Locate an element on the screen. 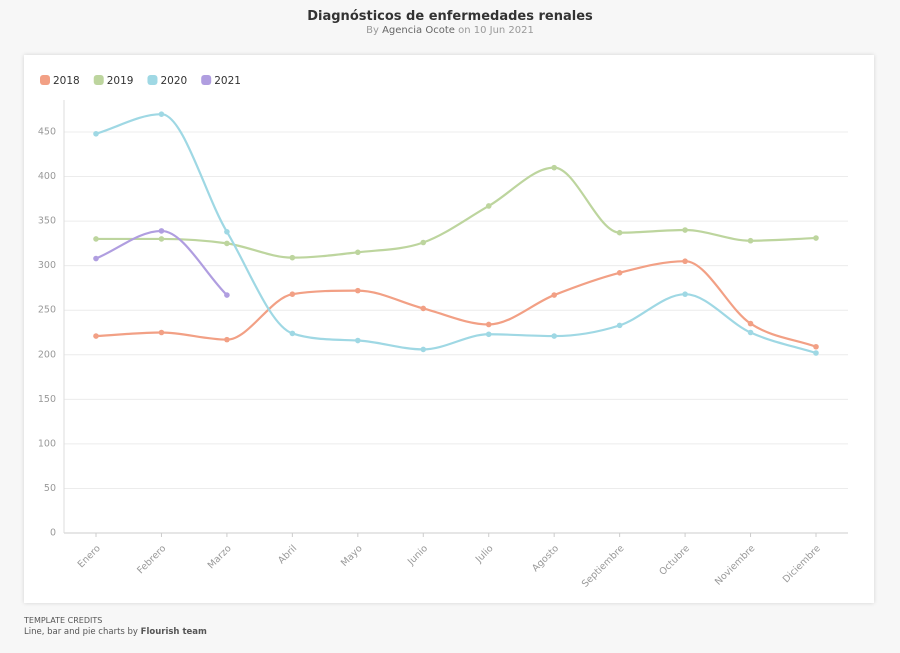 The width and height of the screenshot is (900, 653). legend-label: 2021 is located at coordinates (227, 81).